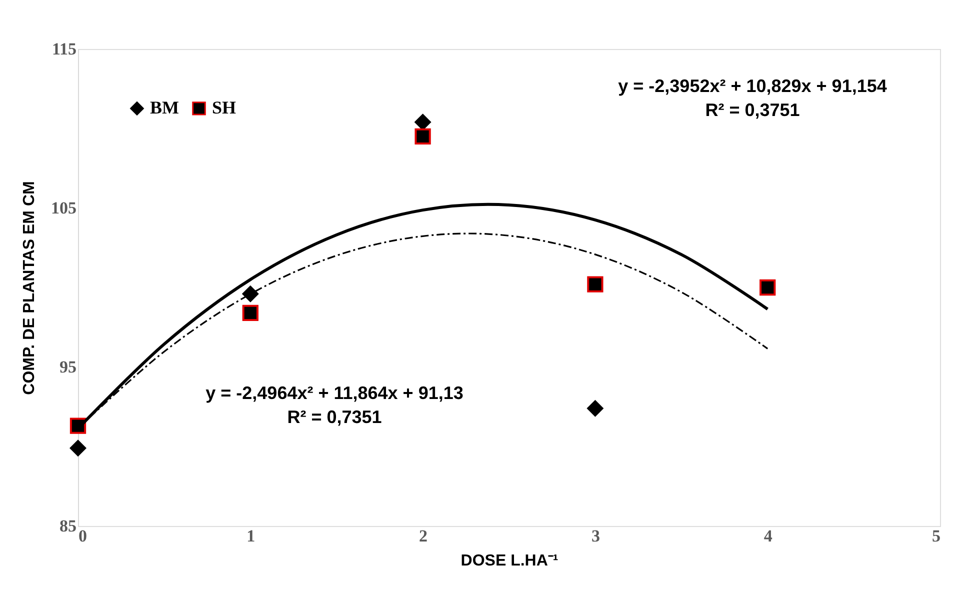 This screenshot has height=596, width=958. Describe the element at coordinates (224, 107) in the screenshot. I see `legend-label: SH` at that location.